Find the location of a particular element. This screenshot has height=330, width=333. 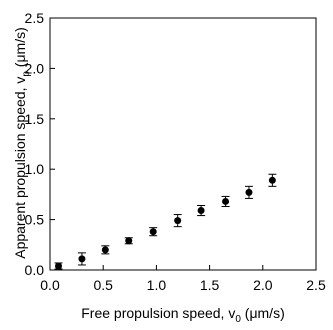

x-axis-title-unit: (μm/s) is located at coordinates (263, 313).